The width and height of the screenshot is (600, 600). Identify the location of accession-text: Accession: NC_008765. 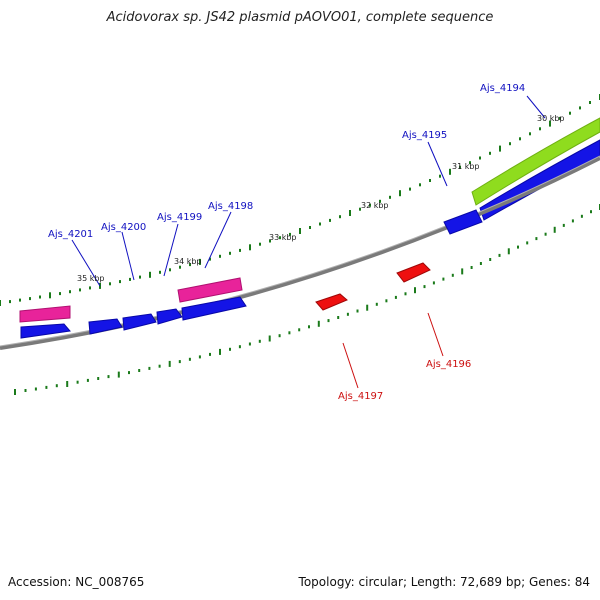
(76, 582).